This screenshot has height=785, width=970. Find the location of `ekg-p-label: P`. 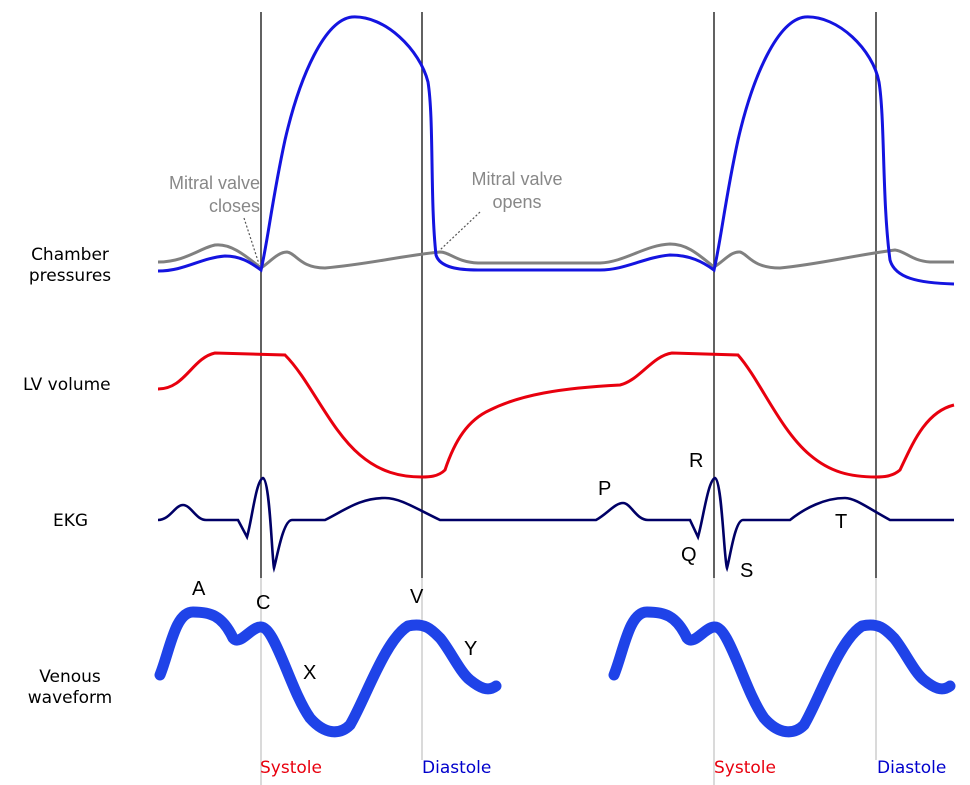

ekg-p-label: P is located at coordinates (605, 489).